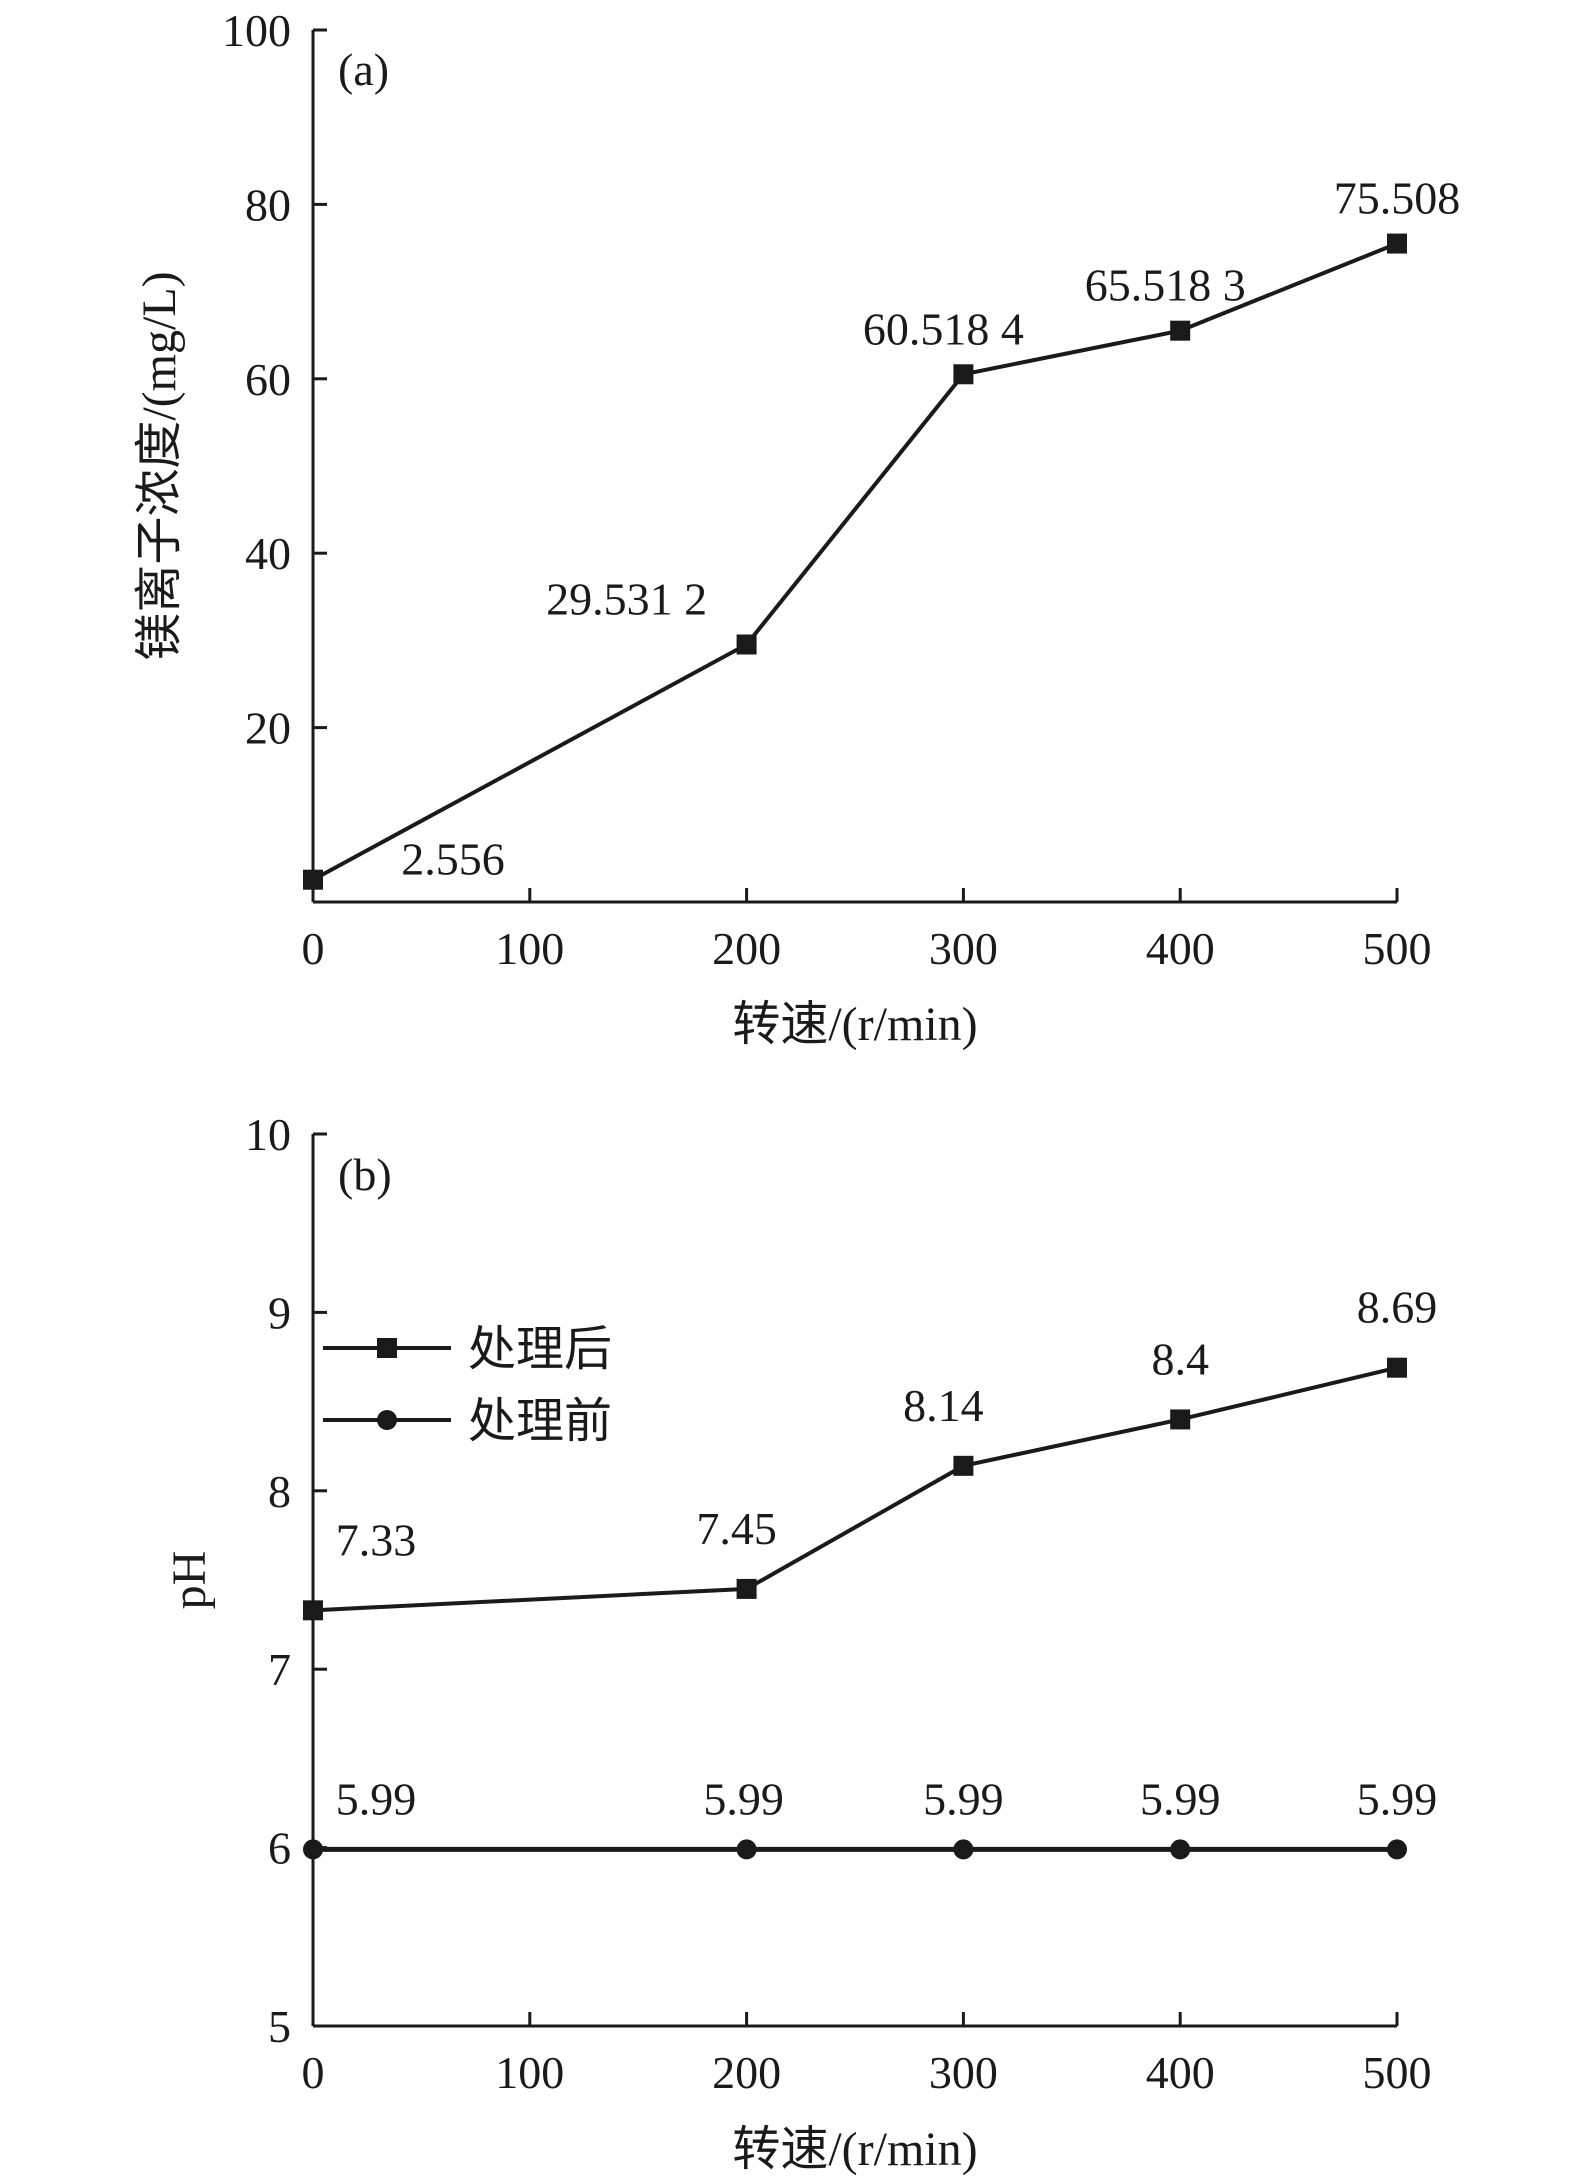 This screenshot has width=1575, height=2177. What do you see at coordinates (453, 859) in the screenshot?
I see `data-label: 2.556` at bounding box center [453, 859].